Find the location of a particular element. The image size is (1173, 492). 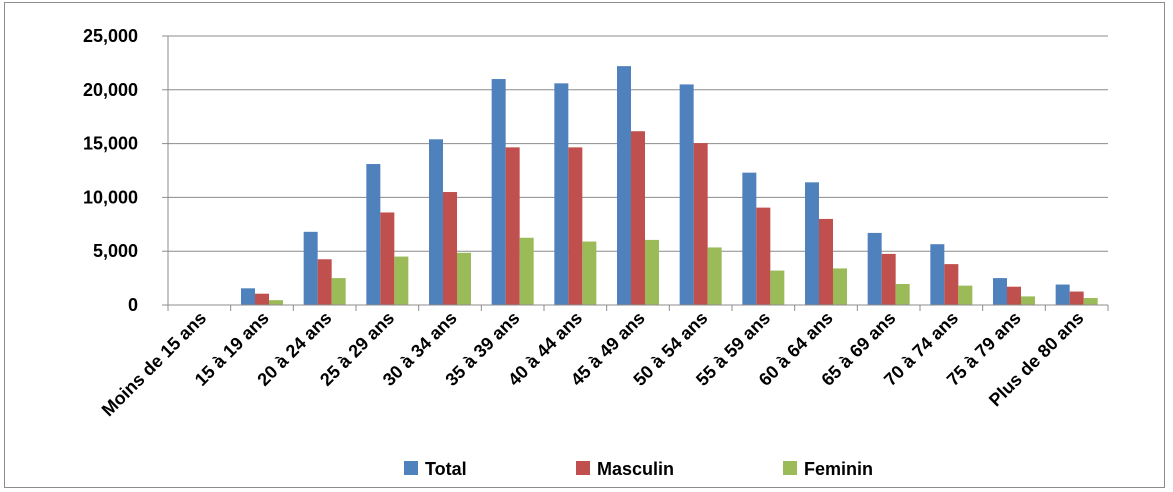

legend-label: Masculin is located at coordinates (635, 469).